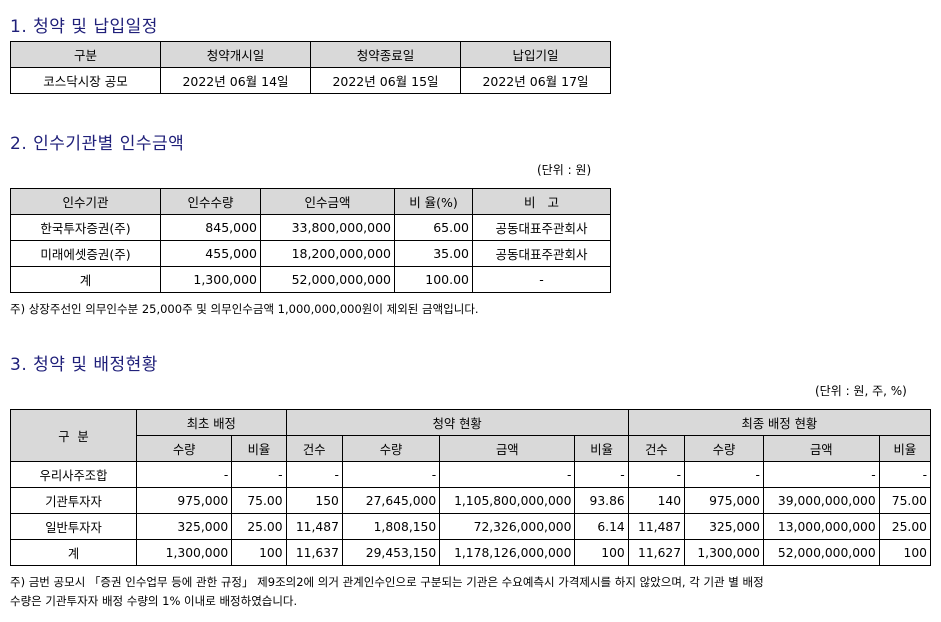 The width and height of the screenshot is (941, 622). I want to click on table-cell: 29,453,150, so click(391, 552).